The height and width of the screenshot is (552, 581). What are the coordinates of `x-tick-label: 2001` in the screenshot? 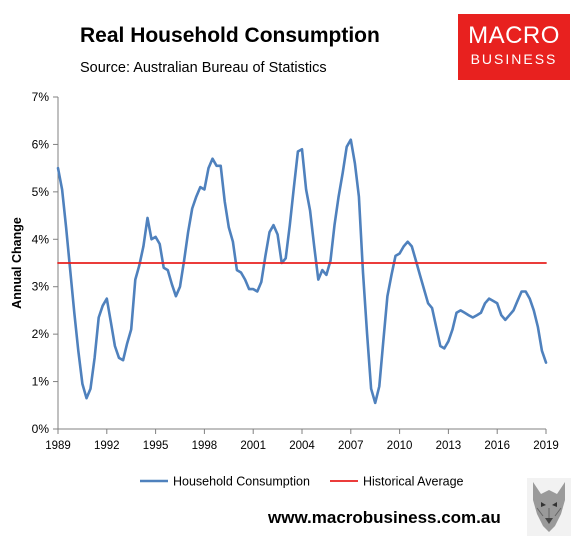 It's located at (253, 446).